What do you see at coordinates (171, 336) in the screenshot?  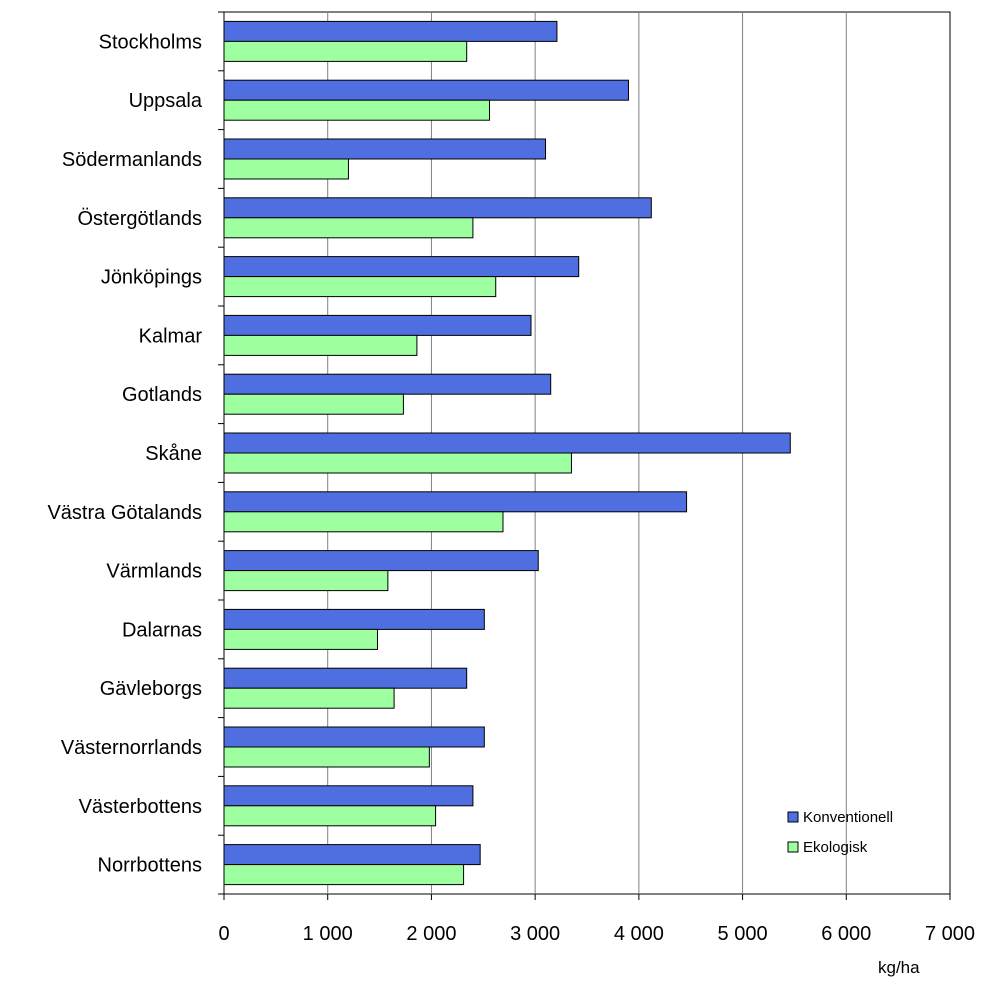 I see `category-label: Kalmar` at bounding box center [171, 336].